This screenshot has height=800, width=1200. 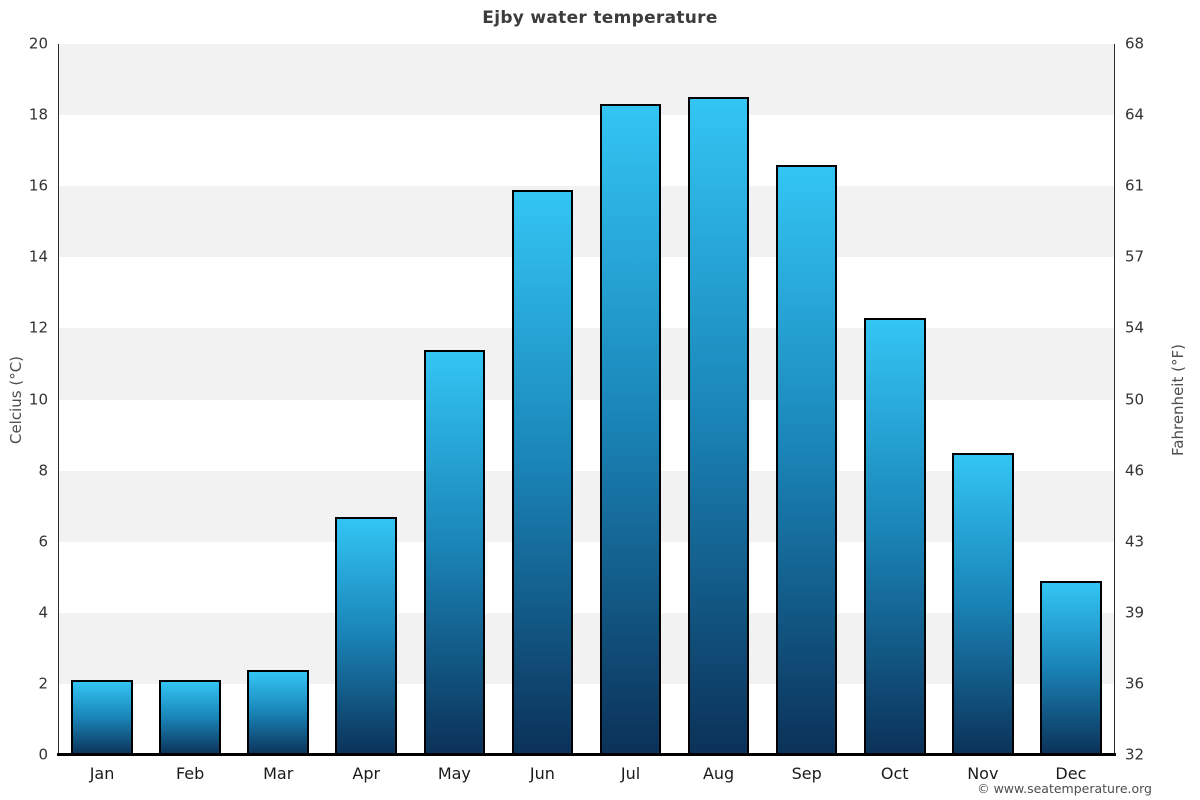 What do you see at coordinates (630, 773) in the screenshot?
I see `x-axis-label-jul: Jul` at bounding box center [630, 773].